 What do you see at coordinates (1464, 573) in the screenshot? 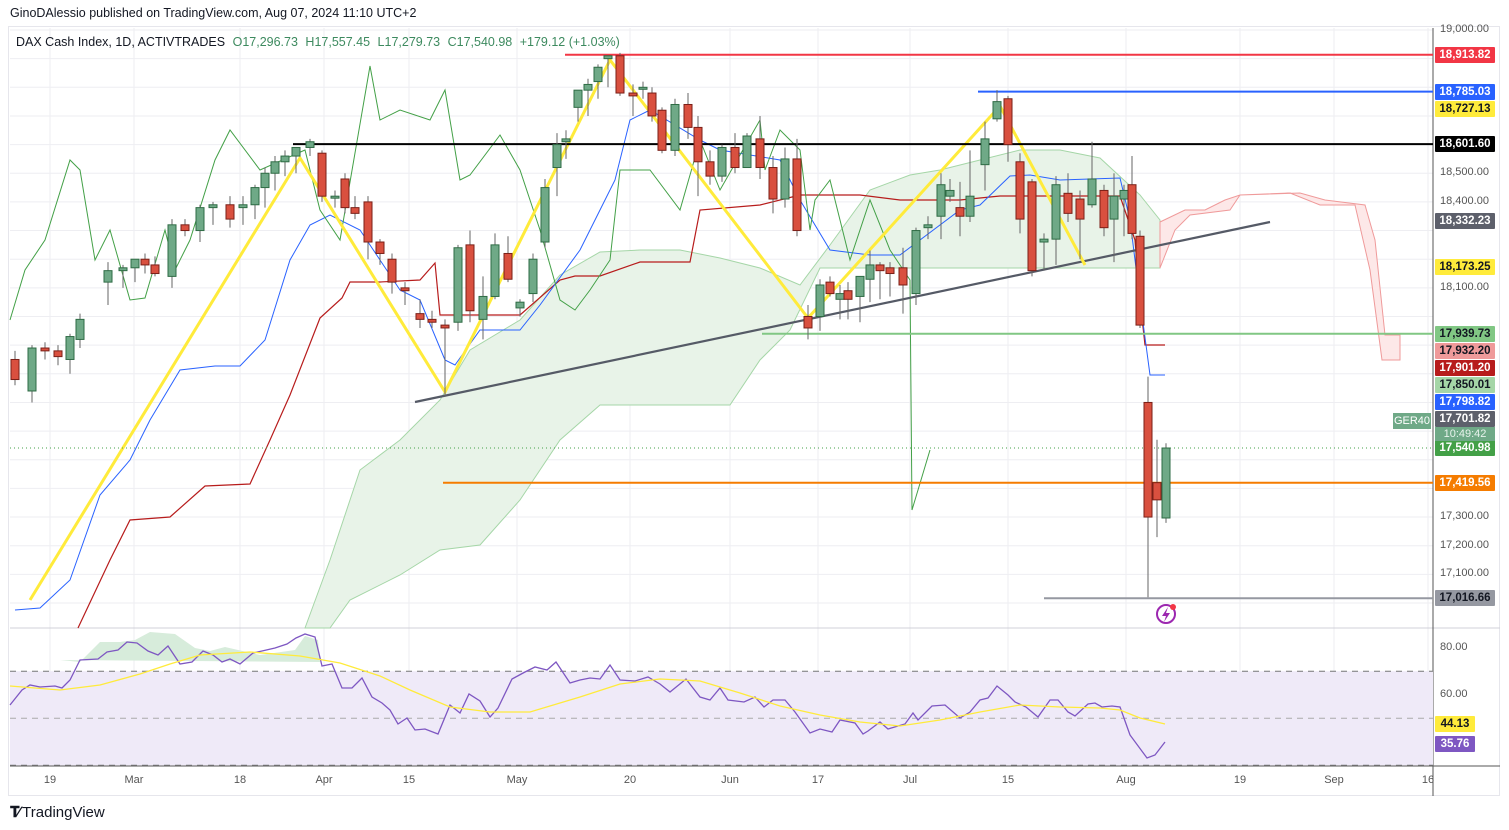
I see `price-tick: 17,100.00` at bounding box center [1464, 573].